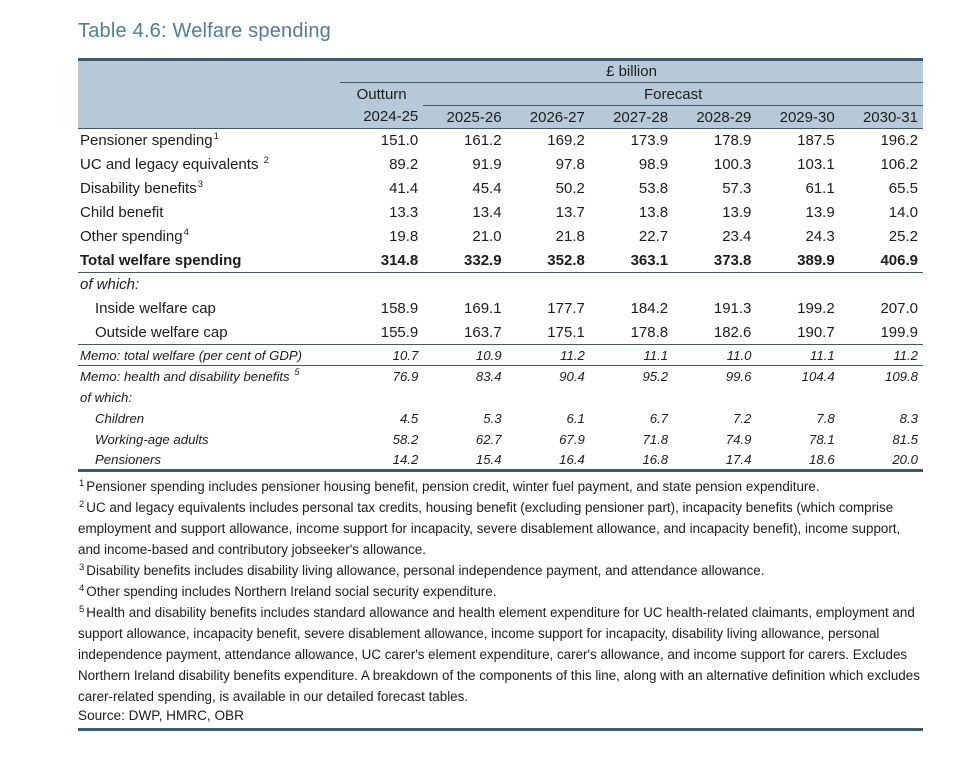  I want to click on value-cell: 151.0, so click(399, 141).